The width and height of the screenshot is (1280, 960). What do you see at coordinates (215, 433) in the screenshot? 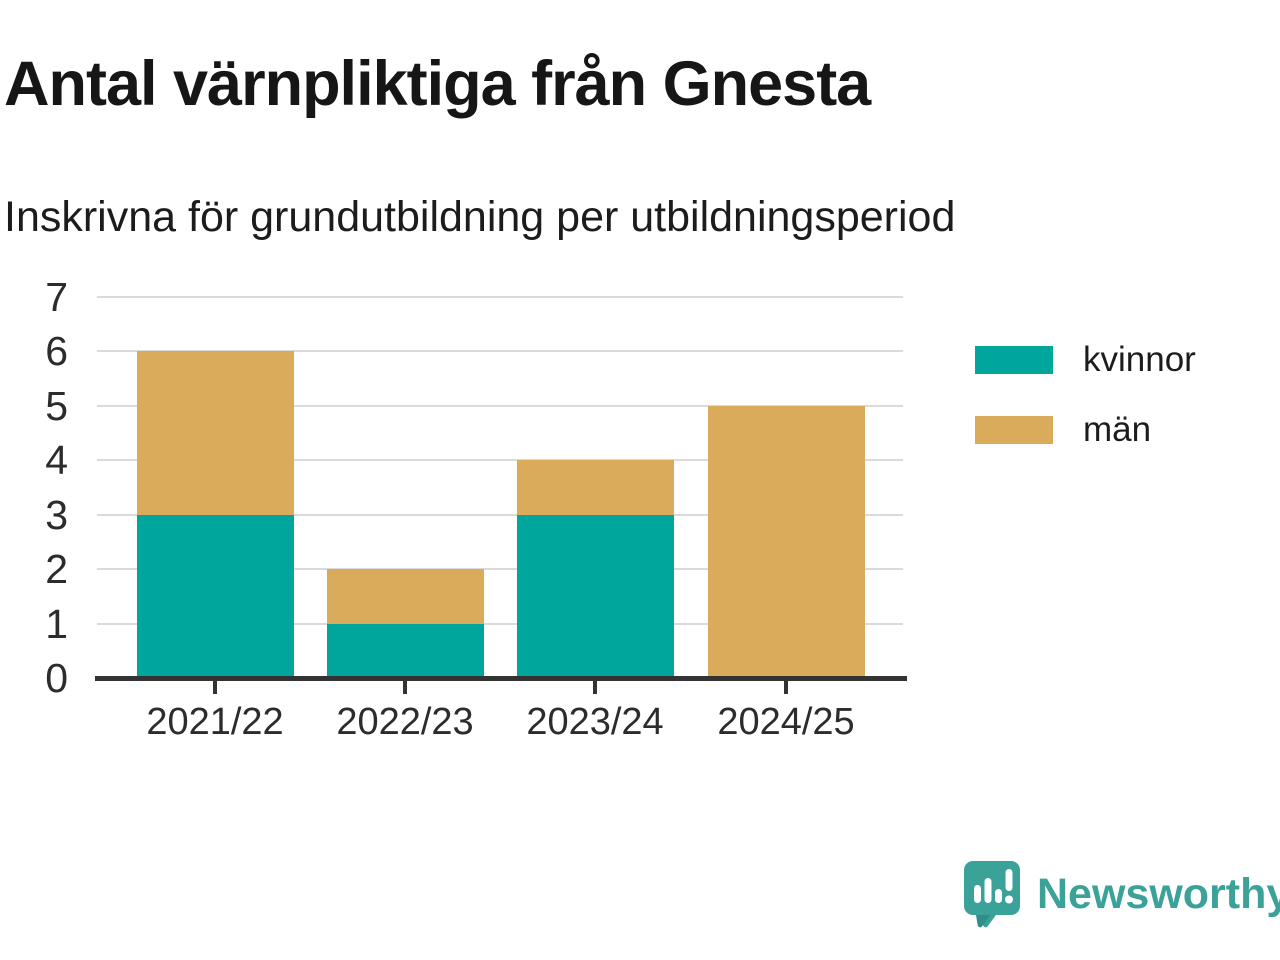
I see `bar-2021-22-män` at bounding box center [215, 433].